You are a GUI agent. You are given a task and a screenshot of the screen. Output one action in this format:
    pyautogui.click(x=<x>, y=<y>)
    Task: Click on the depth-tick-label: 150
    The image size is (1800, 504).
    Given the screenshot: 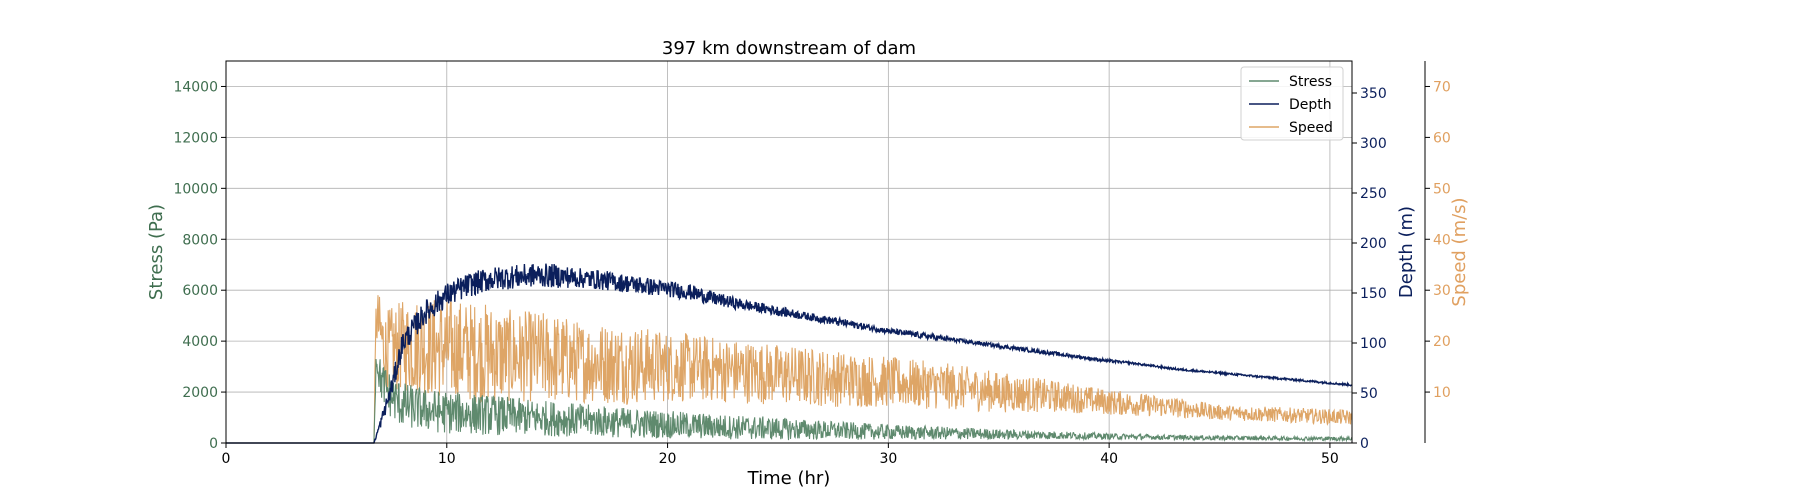 What is the action you would take?
    pyautogui.click(x=1373, y=294)
    